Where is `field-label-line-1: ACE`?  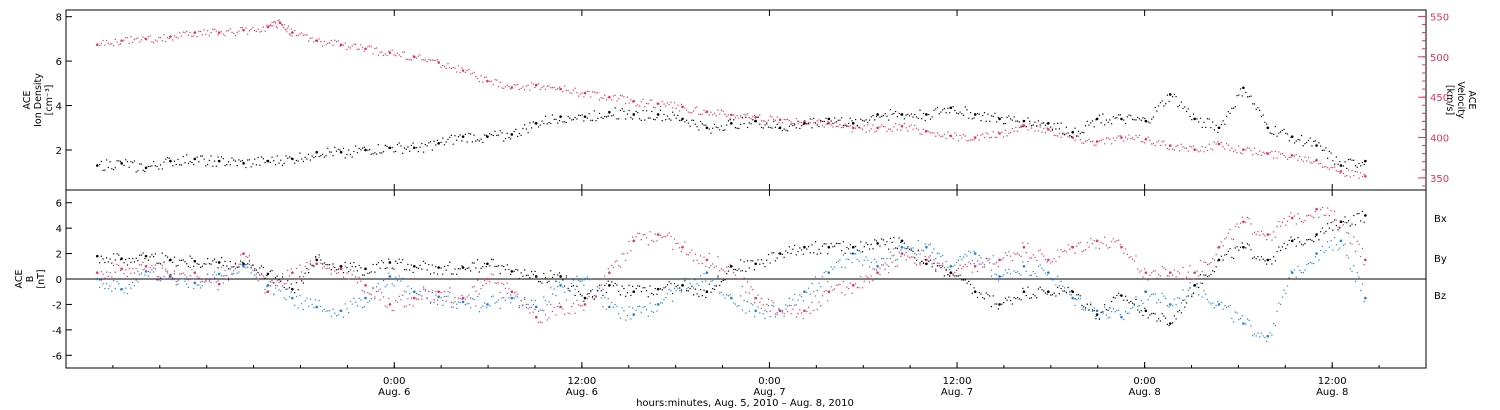 field-label-line-1: ACE is located at coordinates (19, 279).